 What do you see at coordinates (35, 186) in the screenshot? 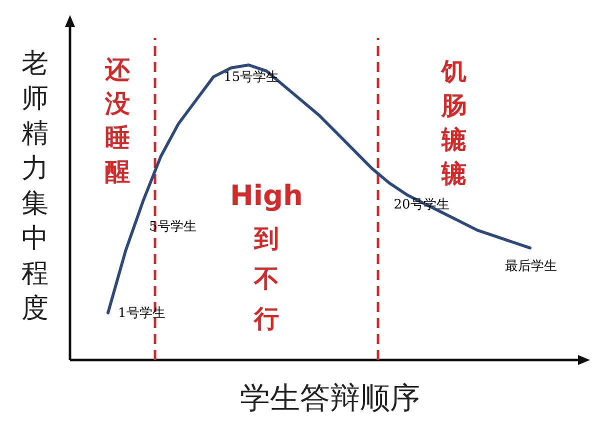
I see `y-axis-title: 老师精力集中程度` at bounding box center [35, 186].